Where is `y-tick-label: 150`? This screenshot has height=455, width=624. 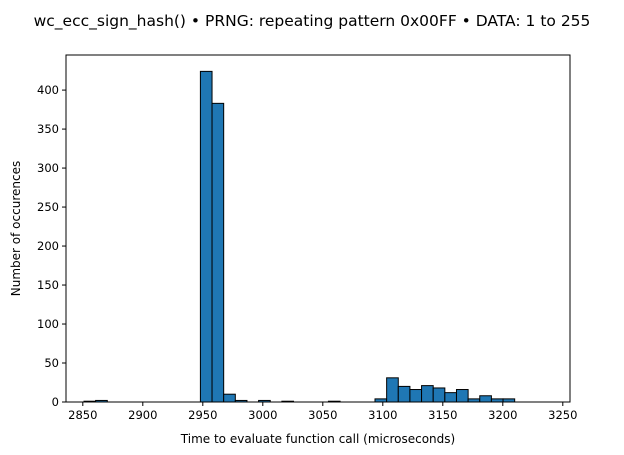 y-tick-label: 150 is located at coordinates (48, 285).